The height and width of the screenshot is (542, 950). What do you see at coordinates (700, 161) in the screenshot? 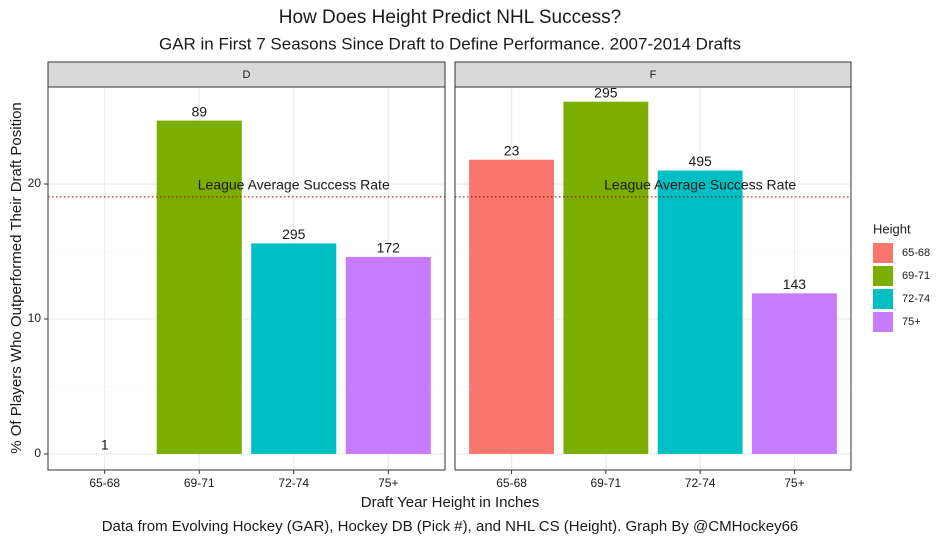
I see `data-label: 495` at bounding box center [700, 161].